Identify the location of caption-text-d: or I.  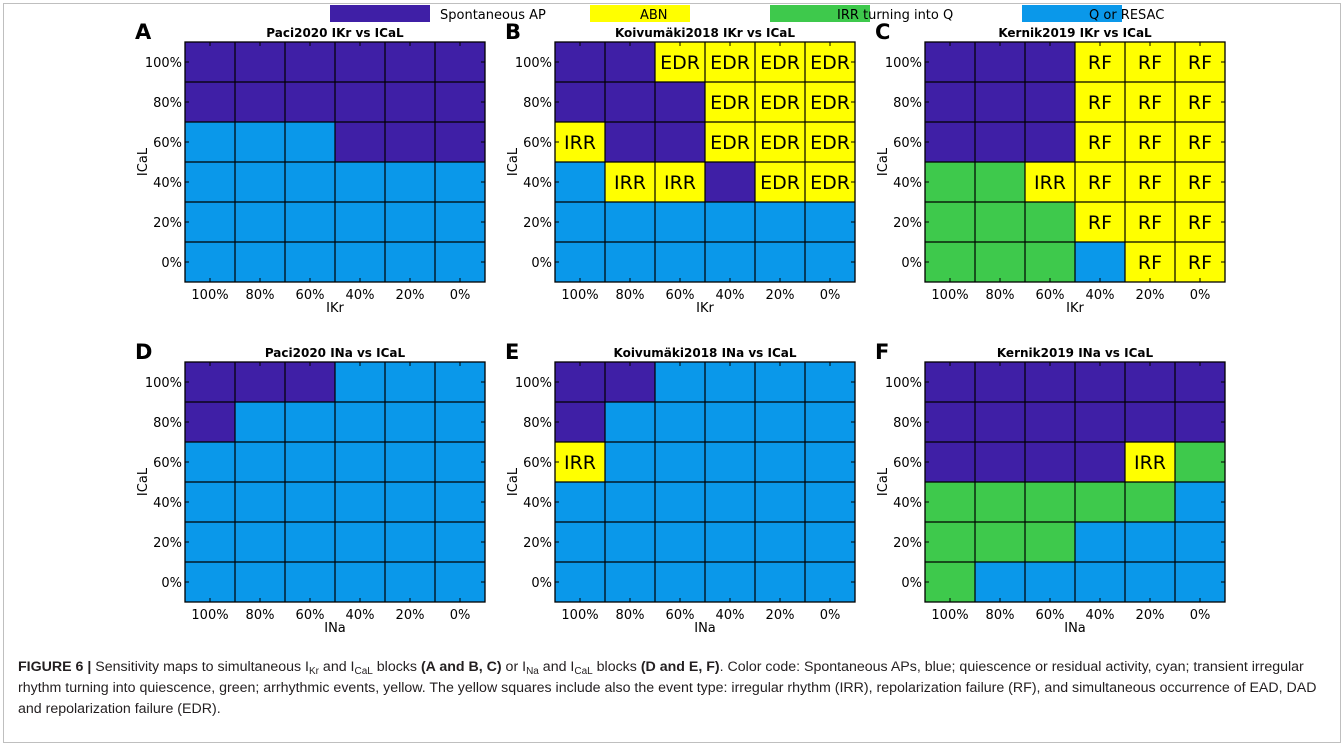
(514, 667).